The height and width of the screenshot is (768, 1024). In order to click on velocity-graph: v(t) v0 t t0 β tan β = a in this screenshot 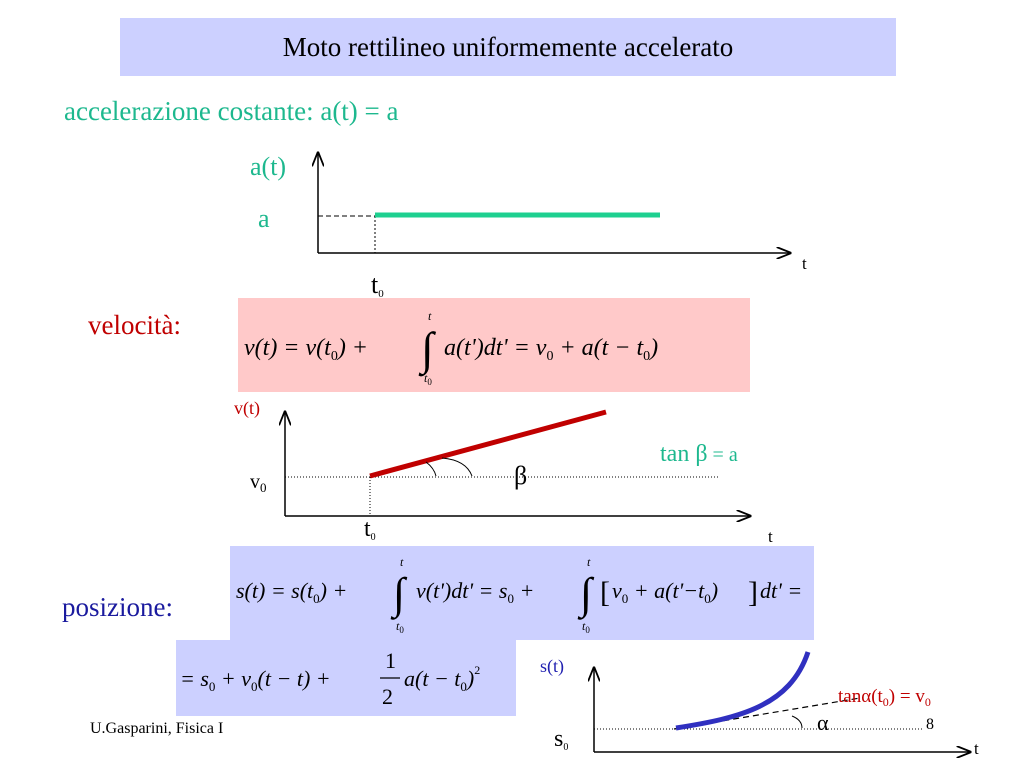, I will do `click(503, 472)`.